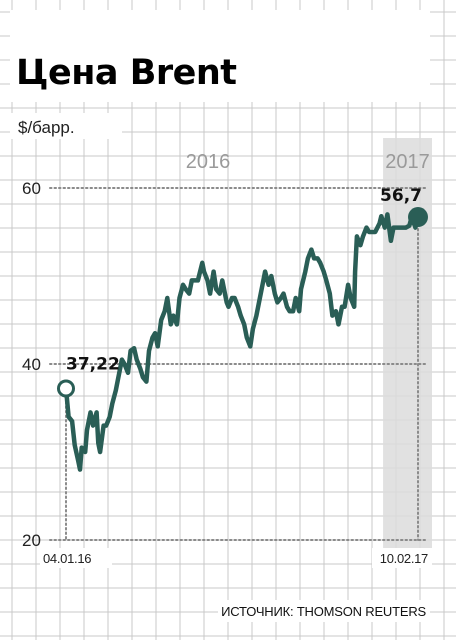 The width and height of the screenshot is (456, 640). Describe the element at coordinates (208, 162) in the screenshot. I see `year-label-2016: 2016` at that location.